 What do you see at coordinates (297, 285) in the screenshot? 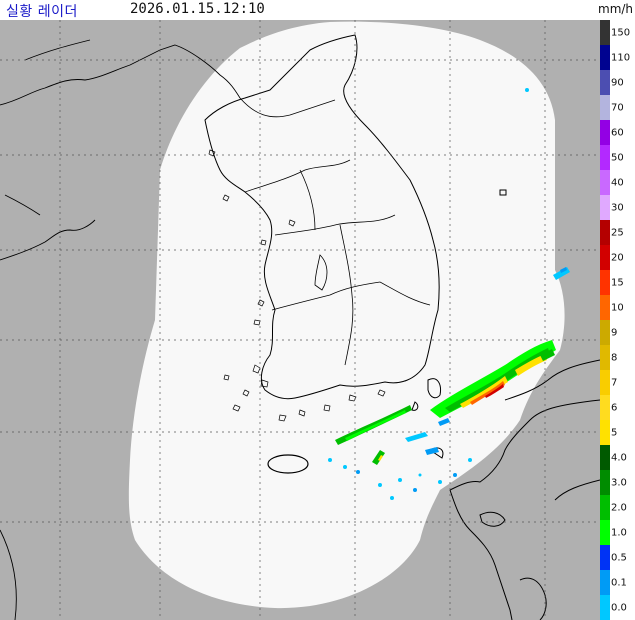
I see `southwest-islands` at bounding box center [297, 285].